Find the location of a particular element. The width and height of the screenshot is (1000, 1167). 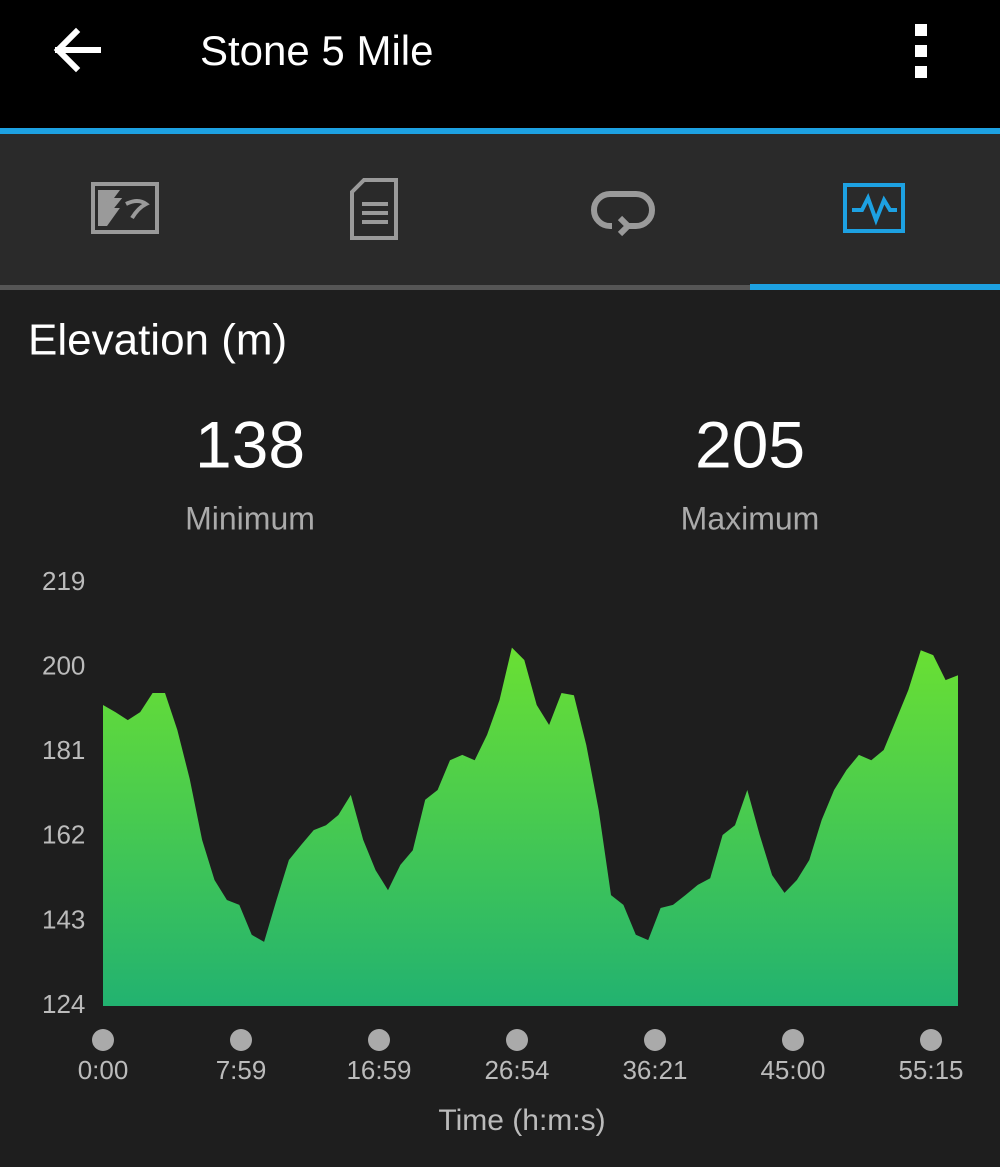

menu-button is located at coordinates (921, 51).